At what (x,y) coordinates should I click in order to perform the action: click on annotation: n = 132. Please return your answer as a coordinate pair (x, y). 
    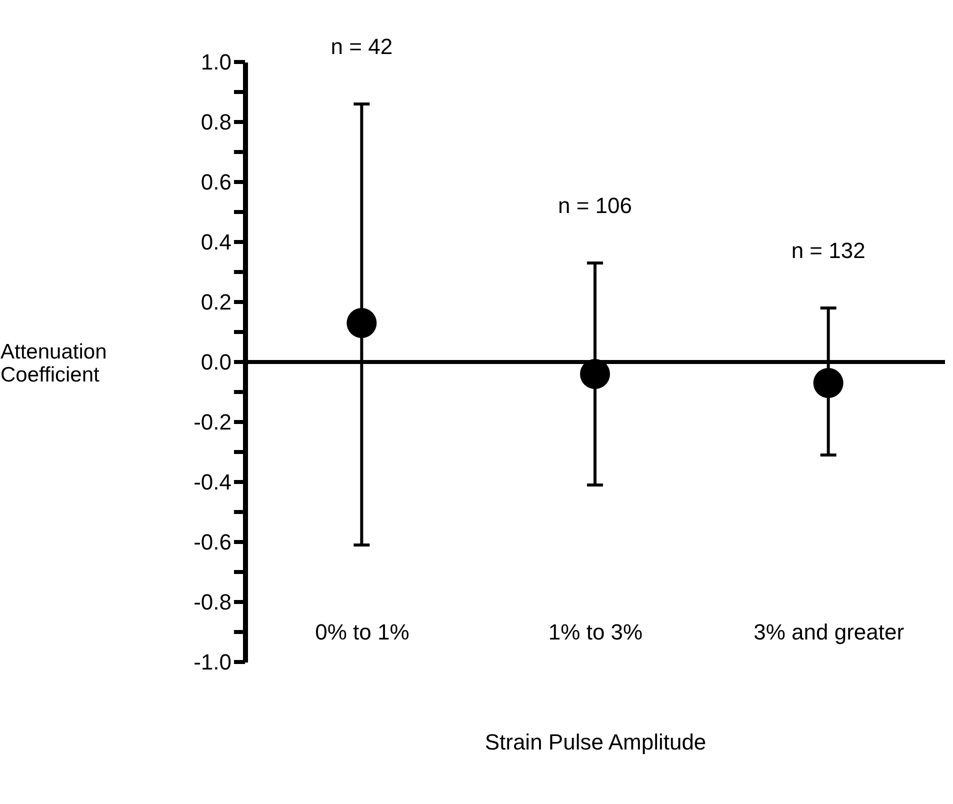
    Looking at the image, I should click on (828, 250).